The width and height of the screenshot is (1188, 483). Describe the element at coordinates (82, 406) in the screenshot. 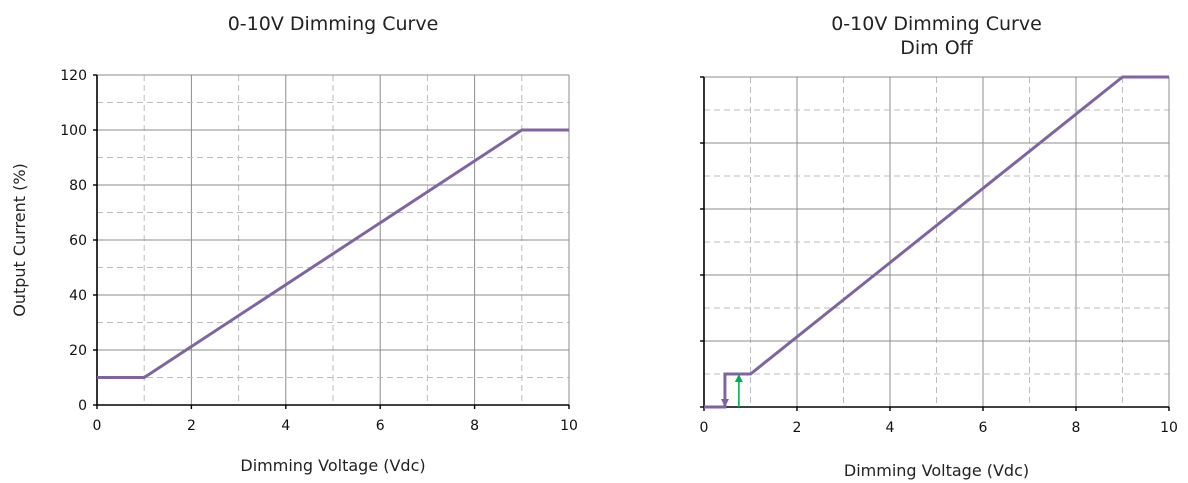

I see `y-tick-label: 0` at that location.